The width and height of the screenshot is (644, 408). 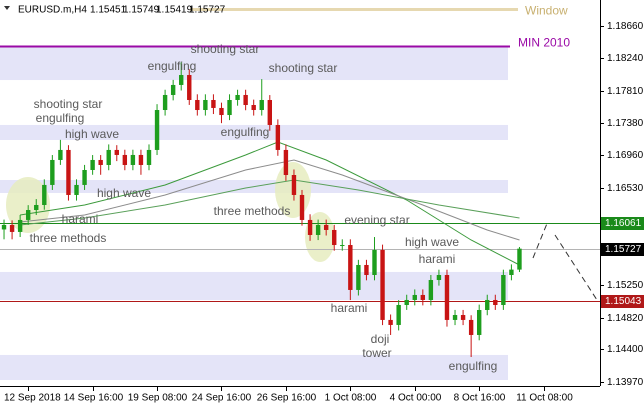 I want to click on level-label: 1.15727, so click(x=623, y=249).